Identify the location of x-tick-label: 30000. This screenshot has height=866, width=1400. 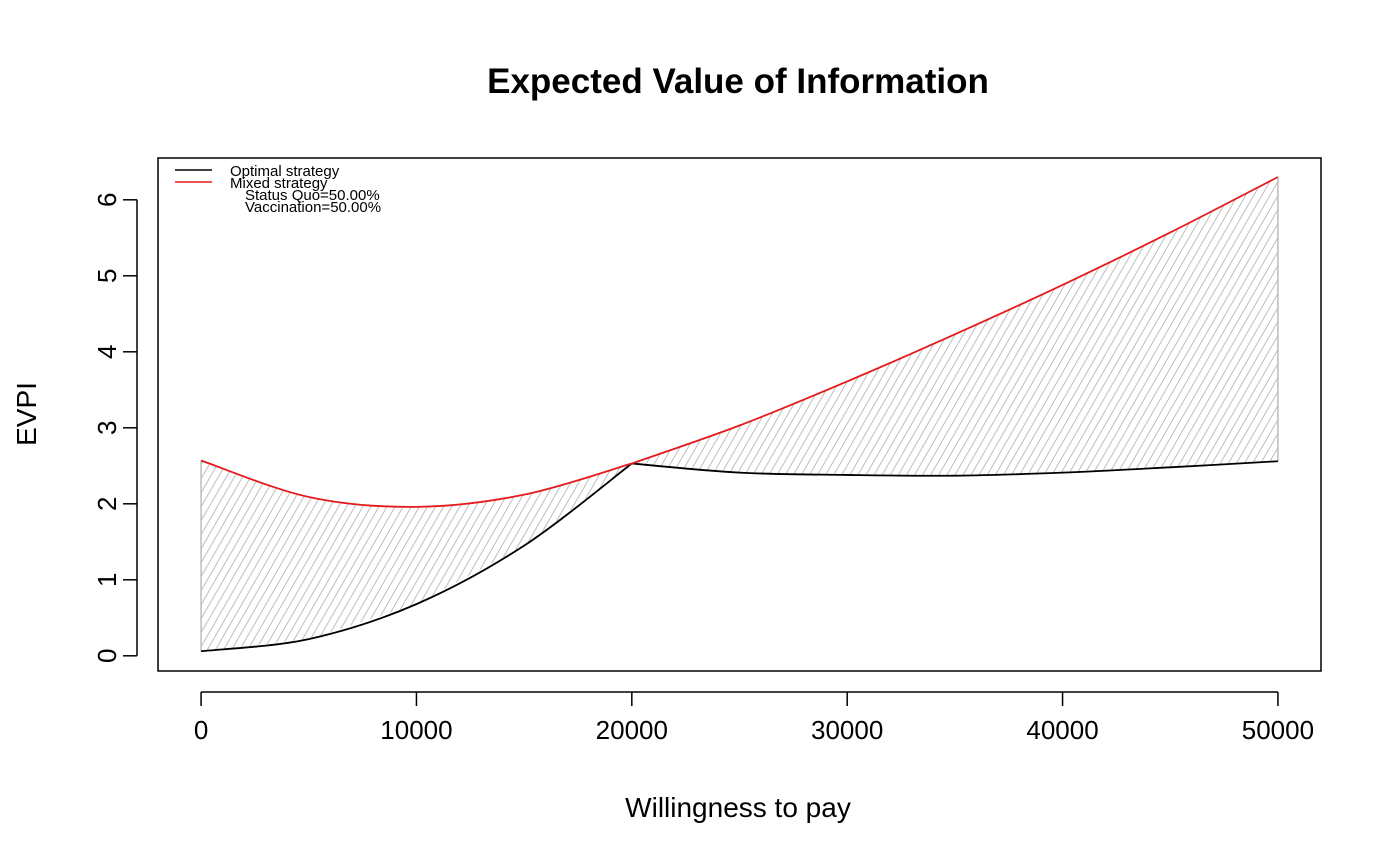
(847, 730).